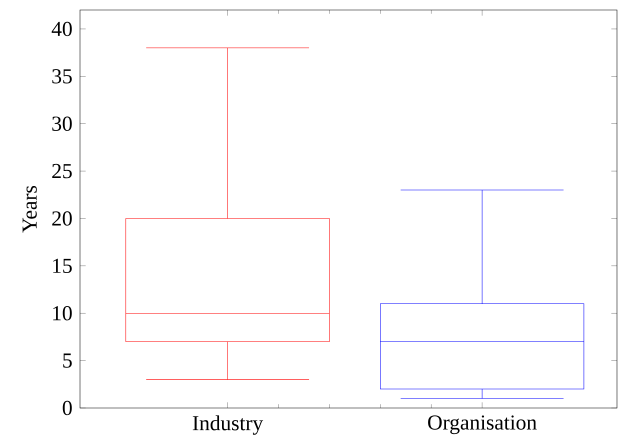 The height and width of the screenshot is (441, 619). I want to click on y-tick-label: 10, so click(62, 313).